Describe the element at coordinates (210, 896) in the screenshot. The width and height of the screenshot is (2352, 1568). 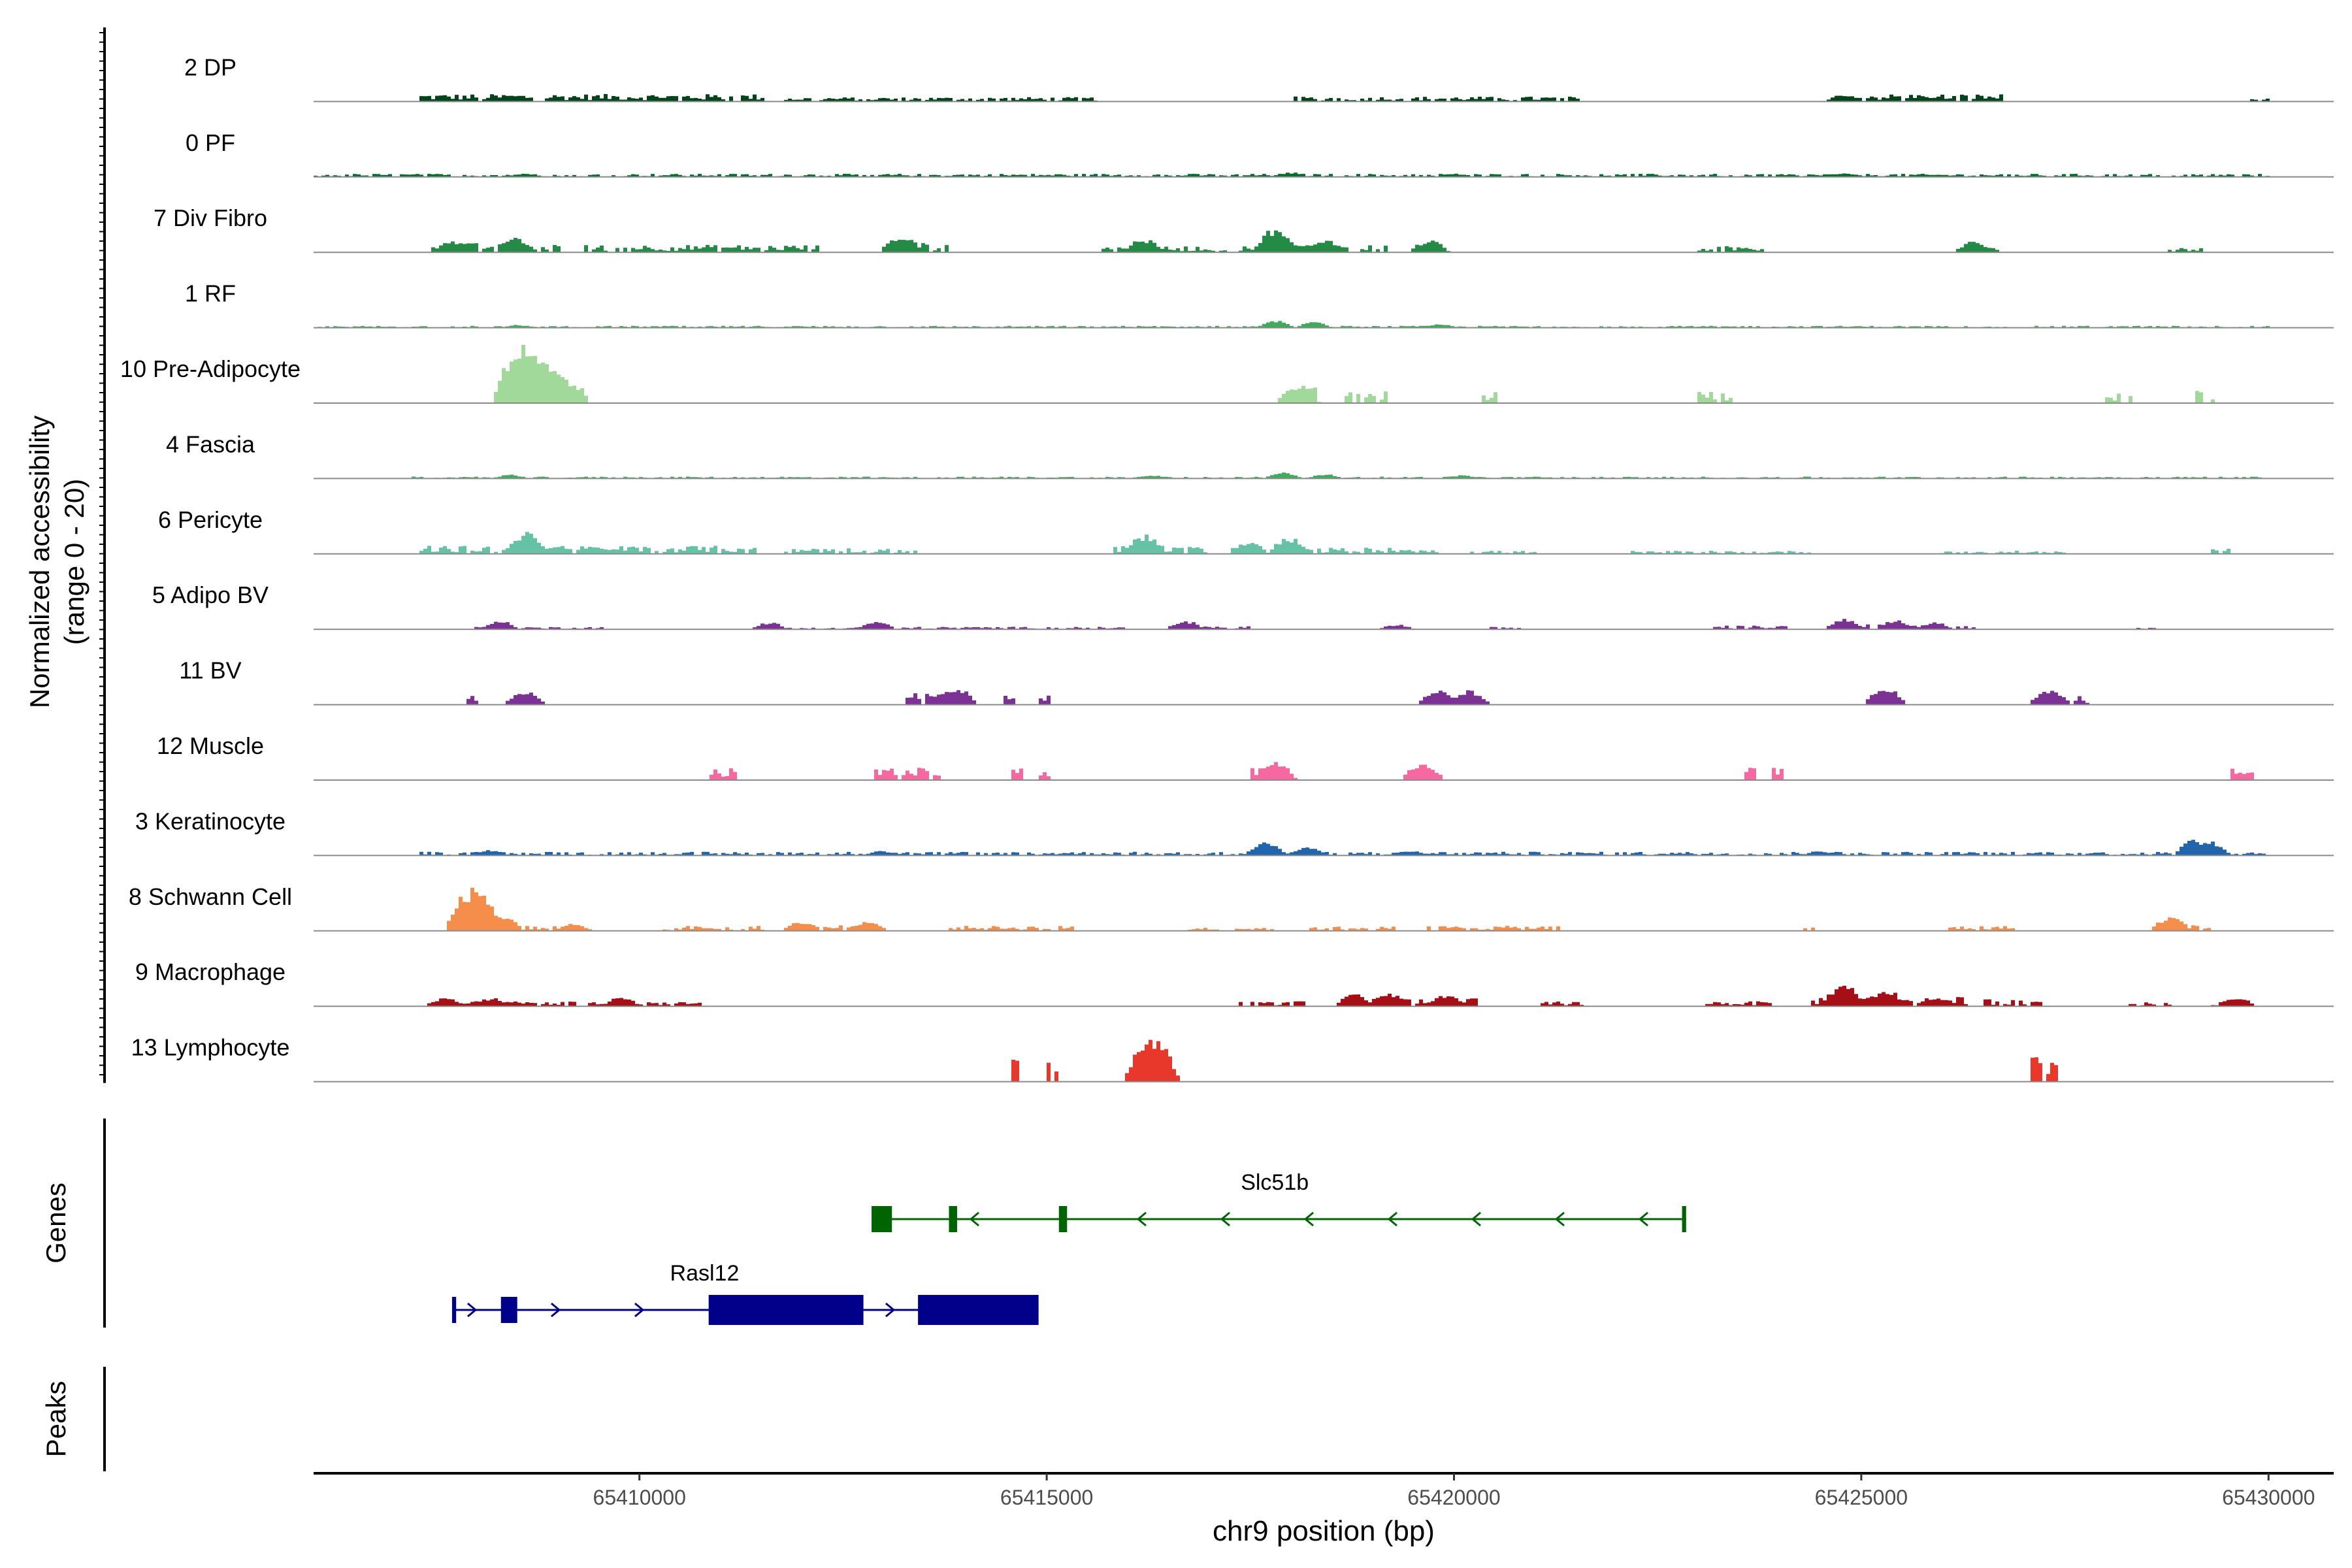
I see `track-label: 8 Schwann Cell` at that location.